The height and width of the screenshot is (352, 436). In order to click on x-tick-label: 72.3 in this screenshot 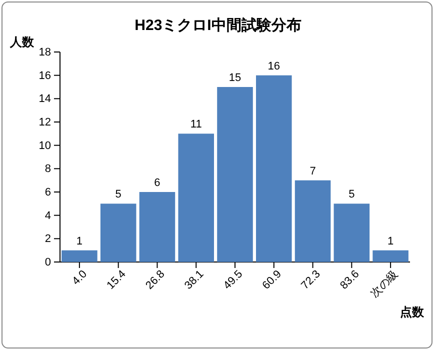, I will do `click(311, 280)`.